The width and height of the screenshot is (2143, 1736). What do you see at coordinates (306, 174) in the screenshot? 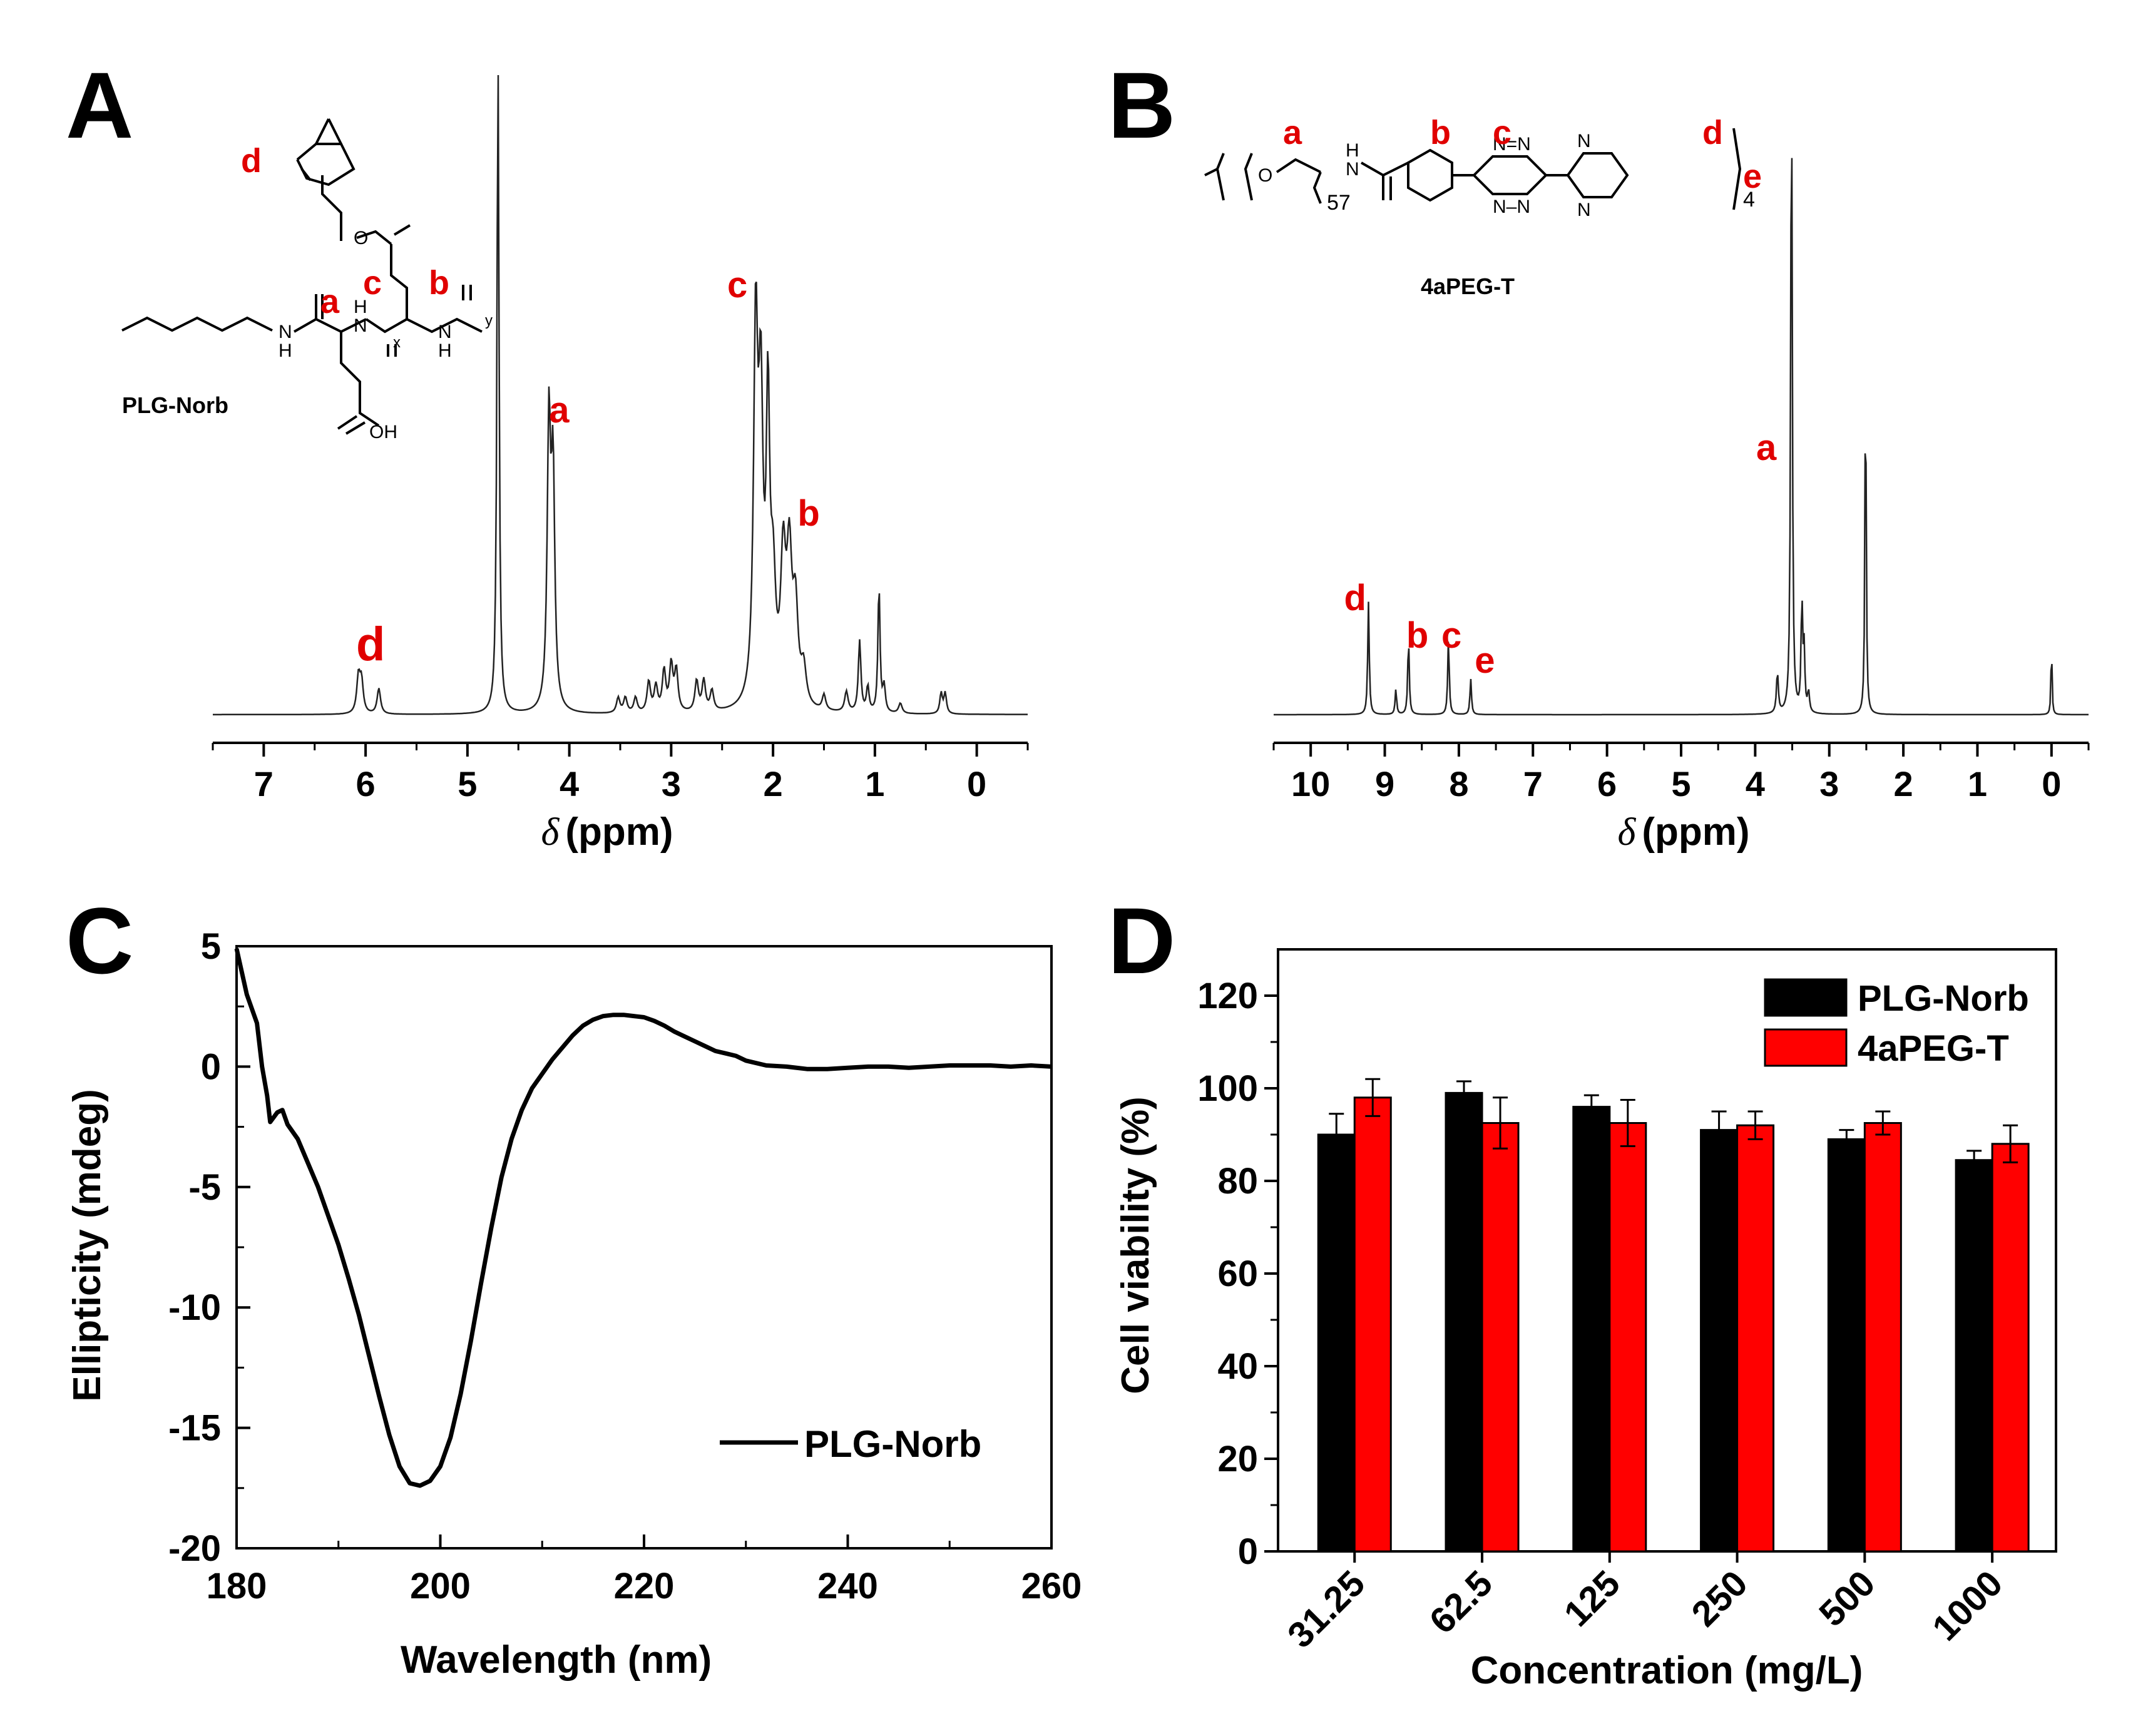
I see `norbornene-double-bond` at bounding box center [306, 174].